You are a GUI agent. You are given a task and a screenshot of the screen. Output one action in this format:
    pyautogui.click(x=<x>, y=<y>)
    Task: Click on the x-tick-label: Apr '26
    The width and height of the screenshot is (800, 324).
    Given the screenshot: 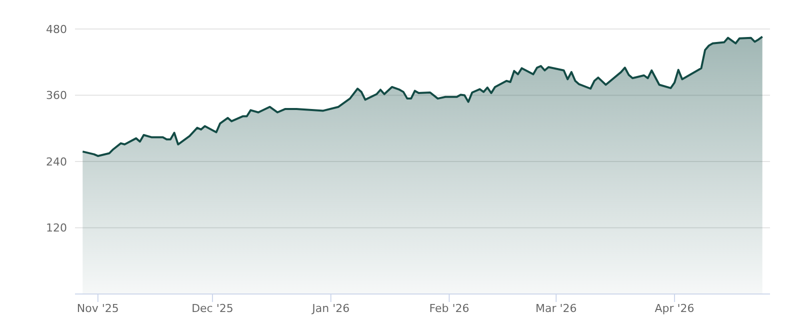 What is the action you would take?
    pyautogui.click(x=674, y=308)
    